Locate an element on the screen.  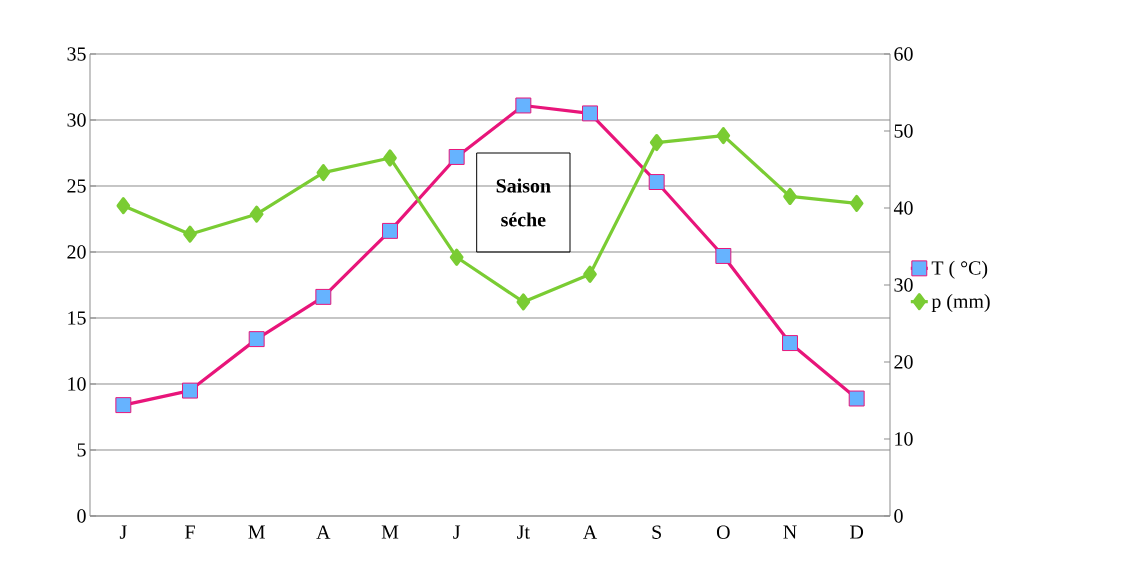
annotation: Saison séche is located at coordinates (523, 202).